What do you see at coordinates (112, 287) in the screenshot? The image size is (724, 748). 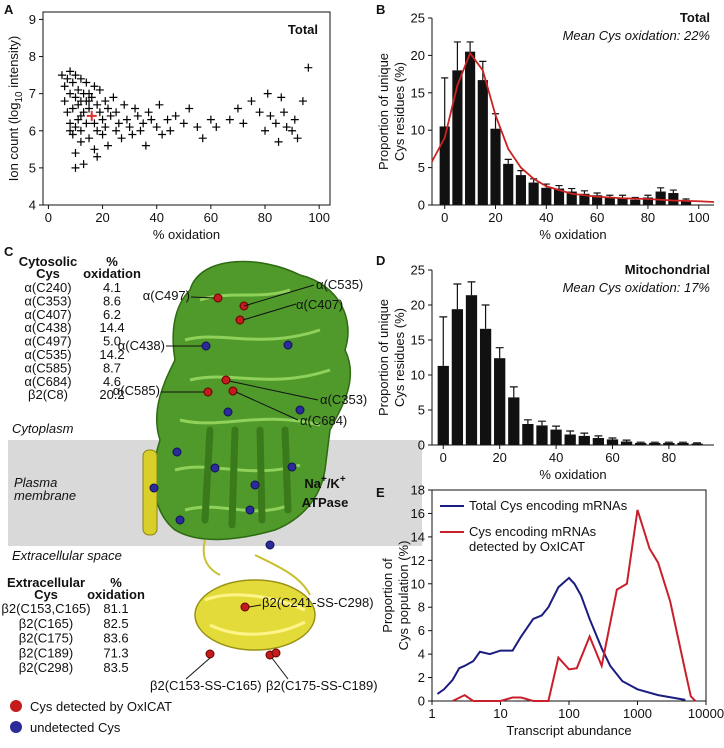 I see `table-cell: 4.1` at bounding box center [112, 287].